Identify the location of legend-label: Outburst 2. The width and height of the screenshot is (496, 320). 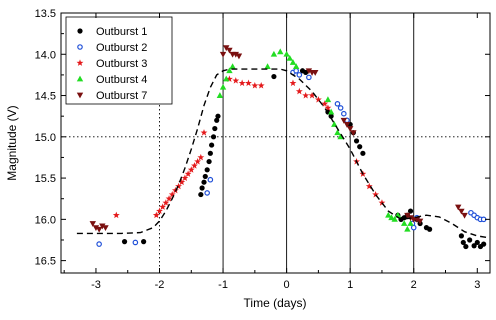
(121, 48).